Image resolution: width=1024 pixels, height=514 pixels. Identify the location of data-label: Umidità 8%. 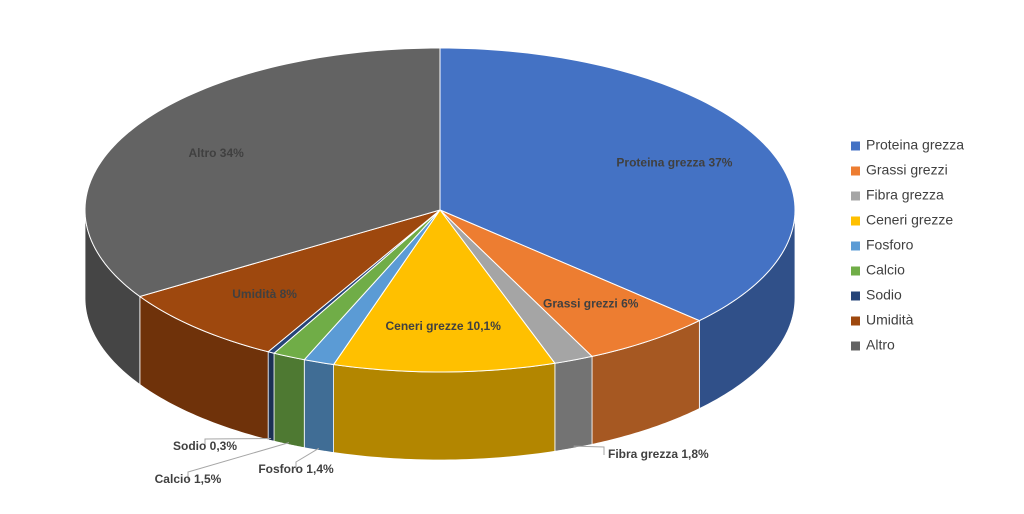
(264, 294).